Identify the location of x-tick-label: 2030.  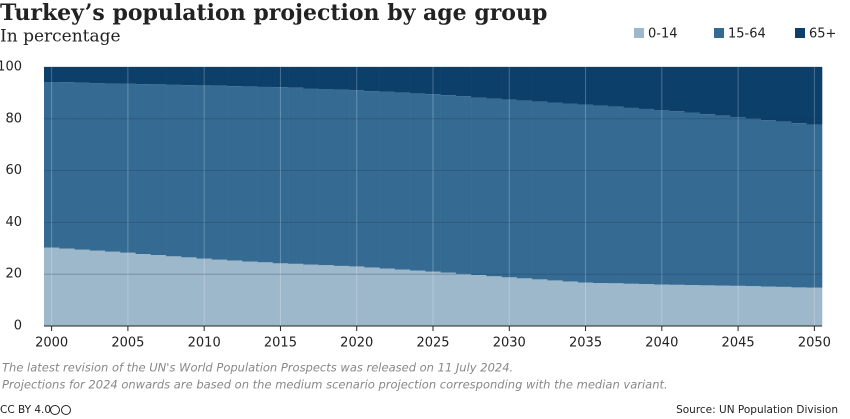
(509, 343).